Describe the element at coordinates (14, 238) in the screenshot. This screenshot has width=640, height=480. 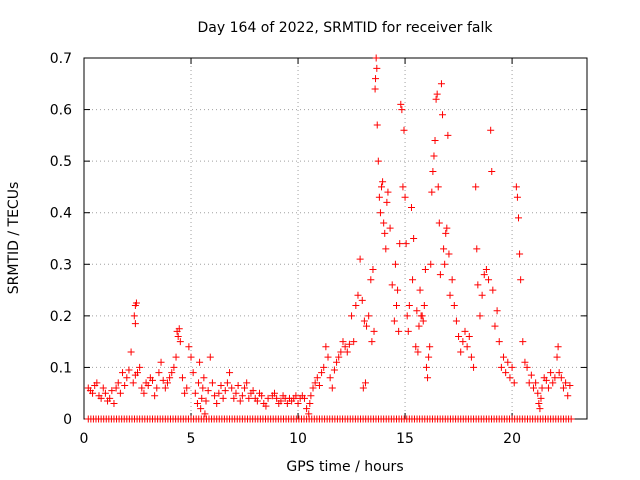
I see `y-axis-label: SRMTID / TECUs` at that location.